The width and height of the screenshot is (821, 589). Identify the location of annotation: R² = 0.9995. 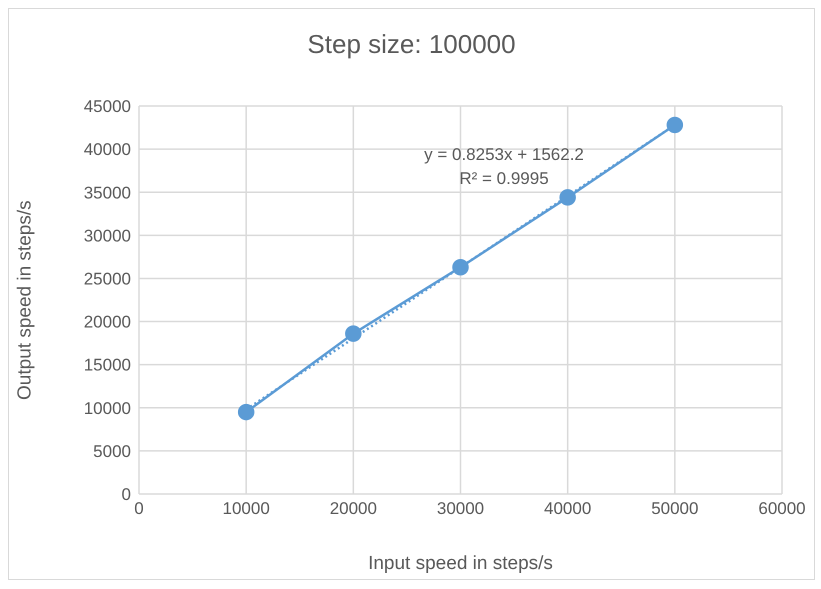
(504, 179).